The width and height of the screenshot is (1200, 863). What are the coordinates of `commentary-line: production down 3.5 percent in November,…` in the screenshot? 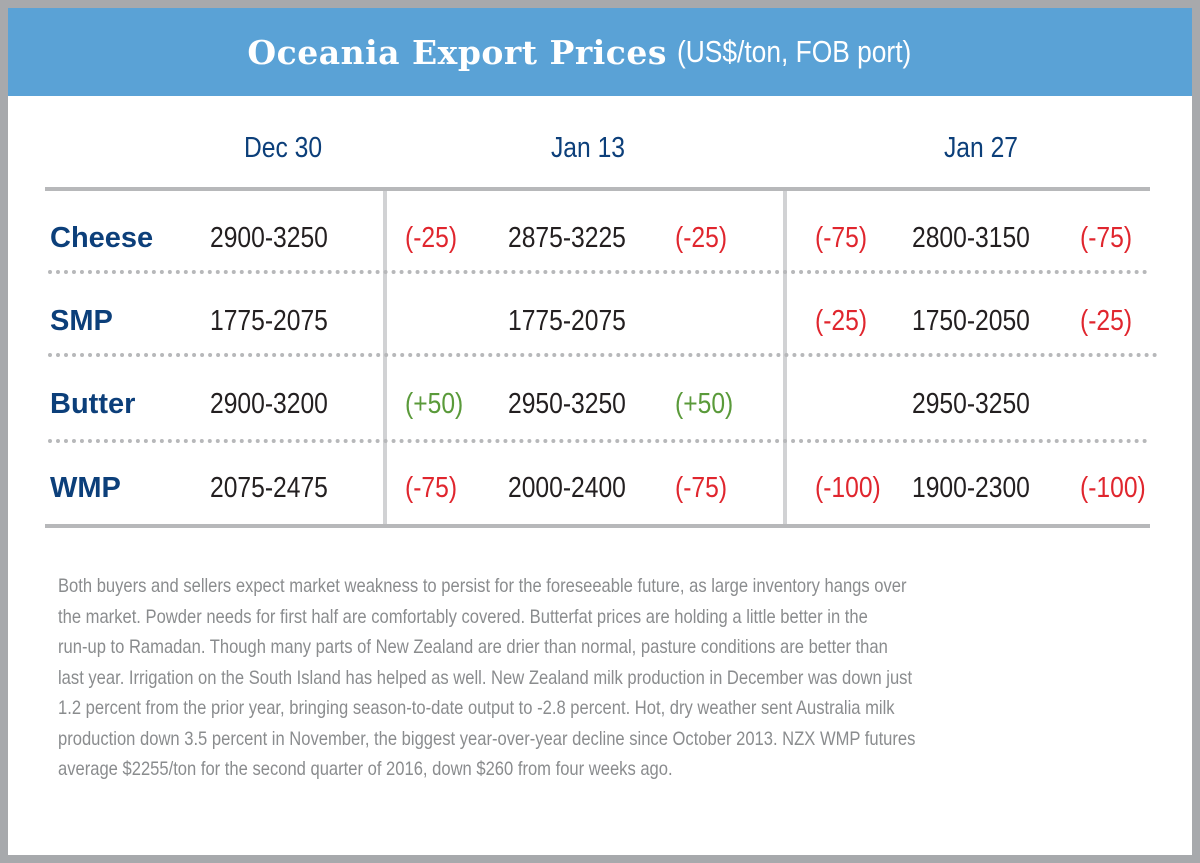 It's located at (487, 738).